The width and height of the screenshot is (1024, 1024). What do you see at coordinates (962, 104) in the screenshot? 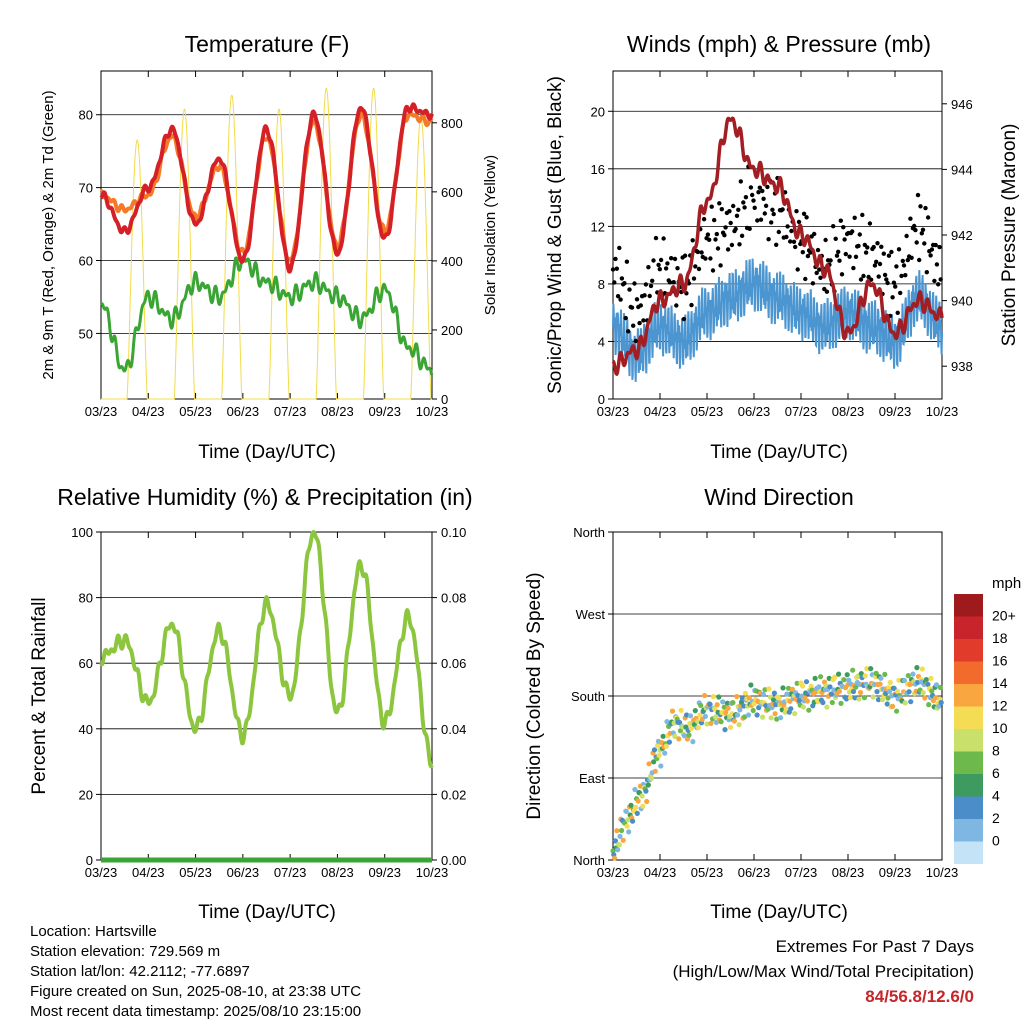
I see `y-tick-label-right: 946` at bounding box center [962, 104].